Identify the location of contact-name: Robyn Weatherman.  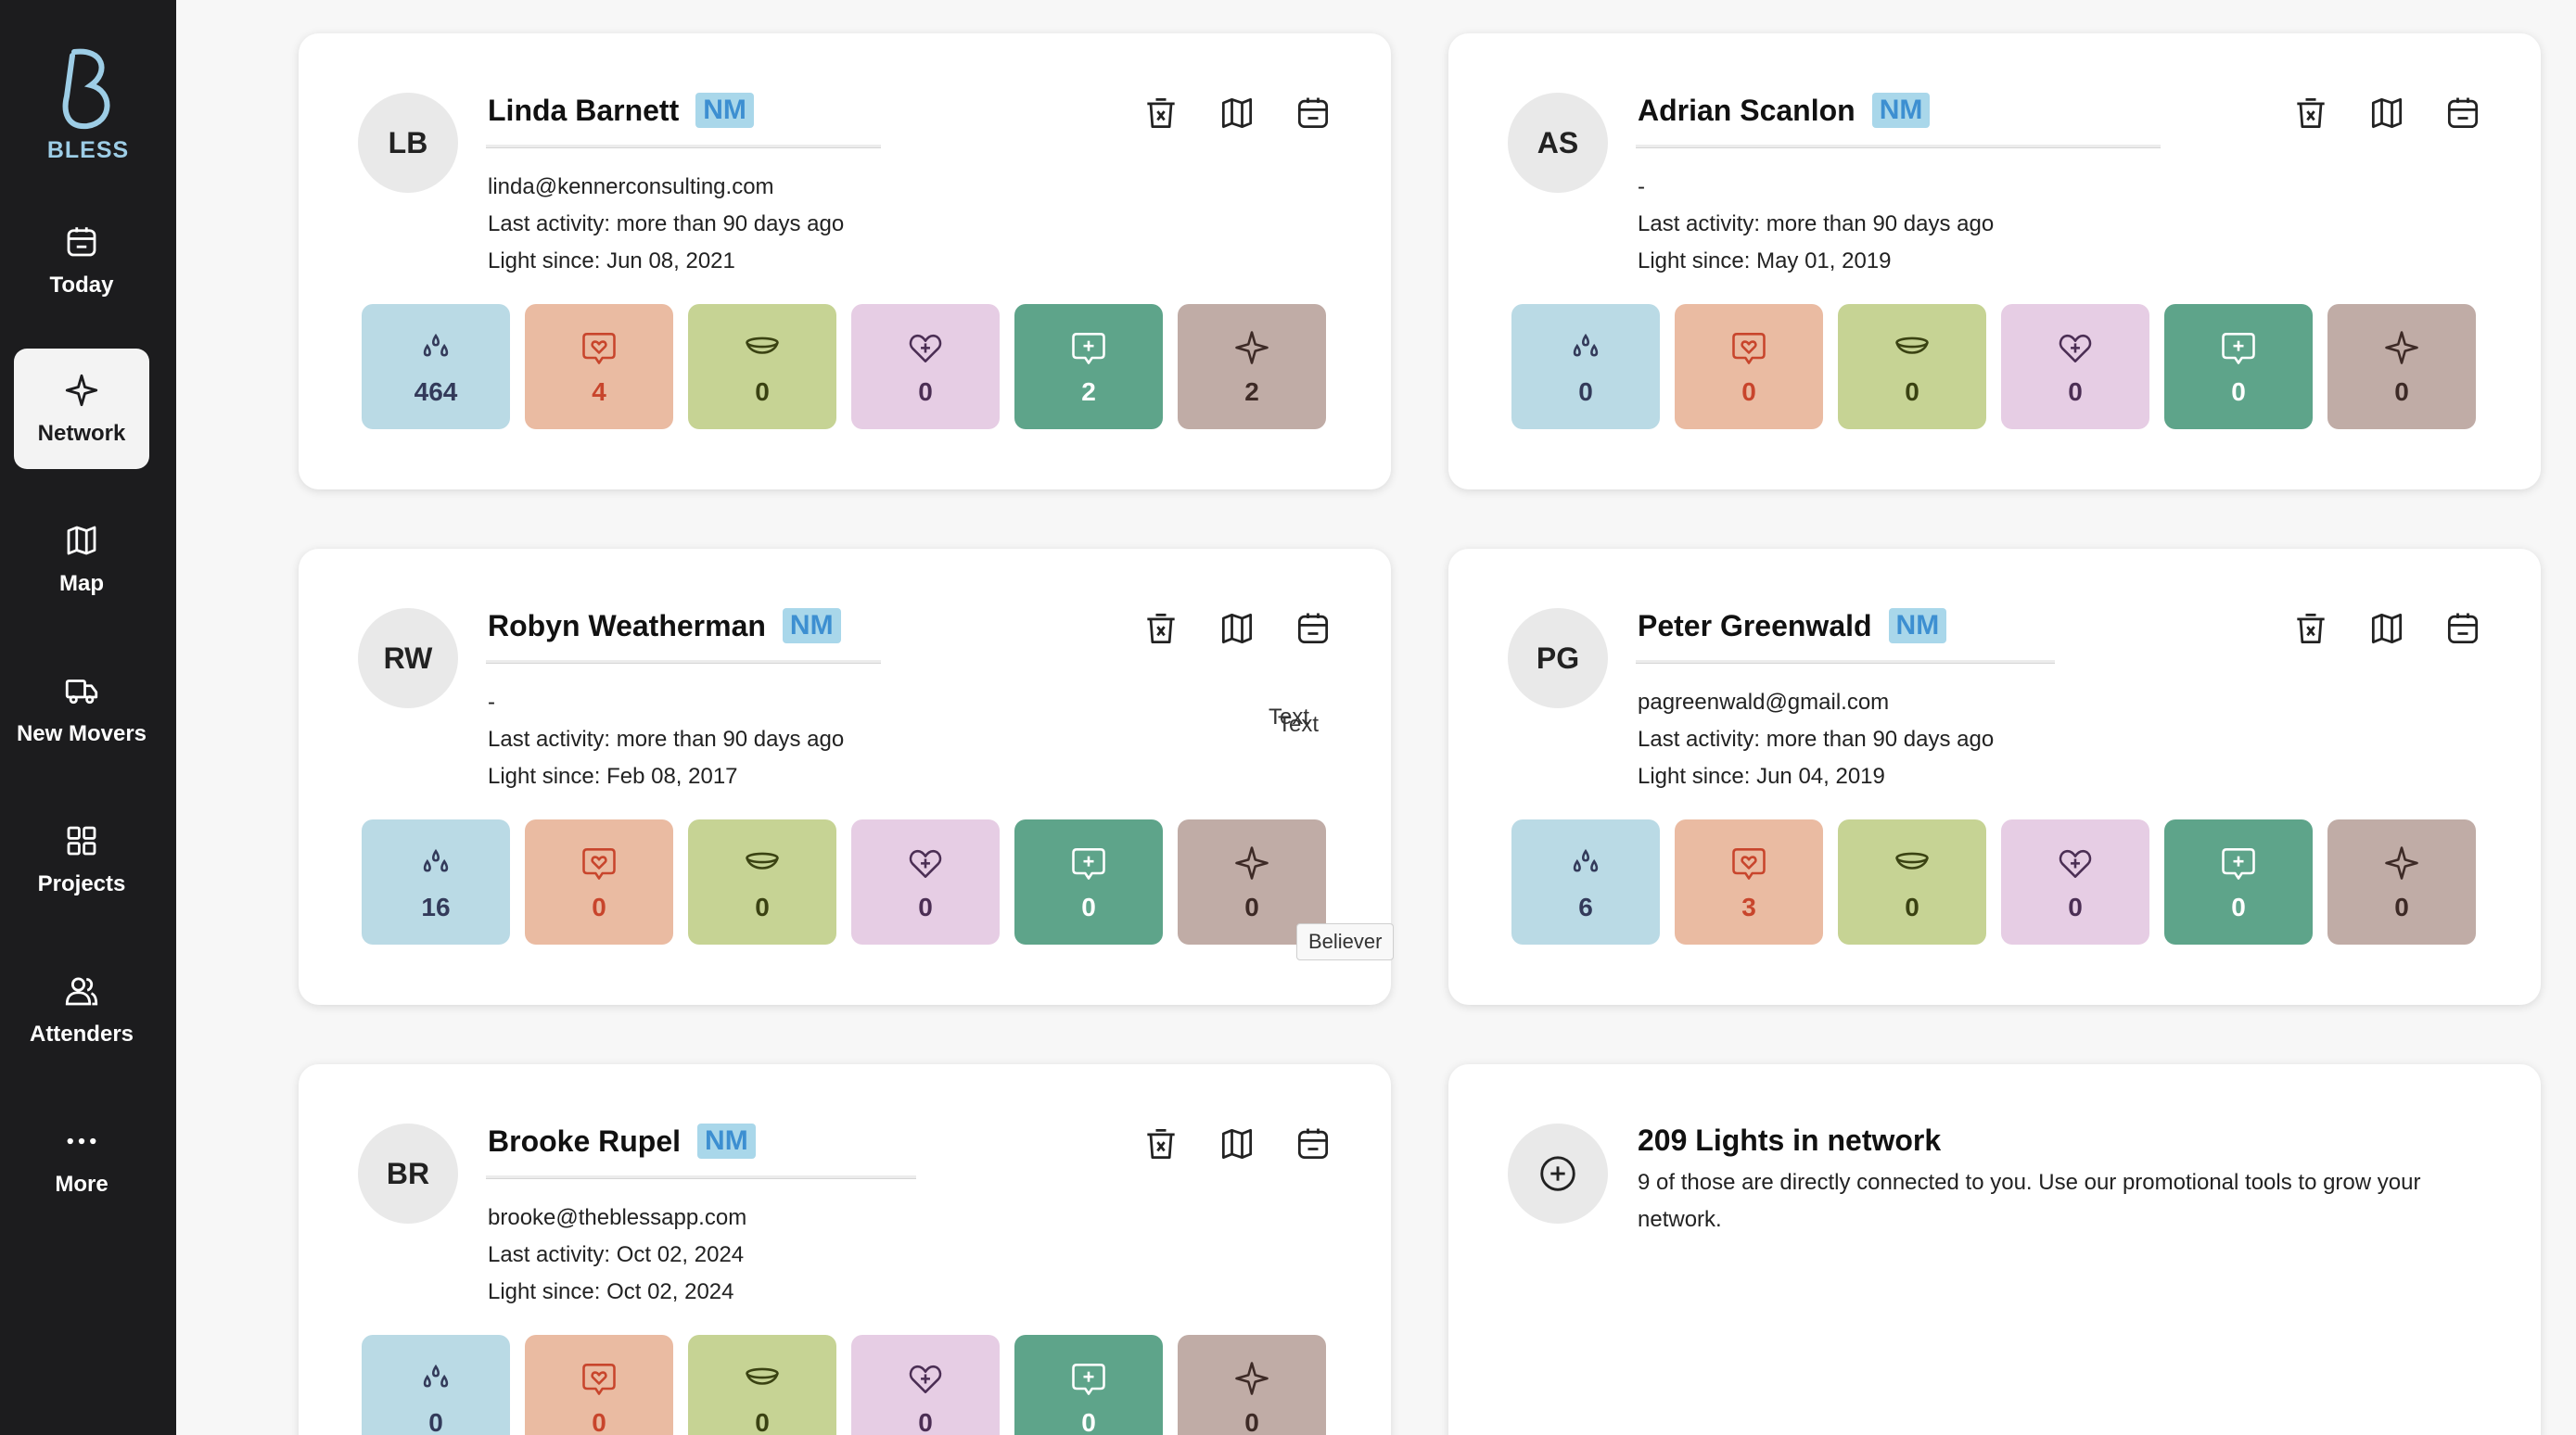
(627, 625).